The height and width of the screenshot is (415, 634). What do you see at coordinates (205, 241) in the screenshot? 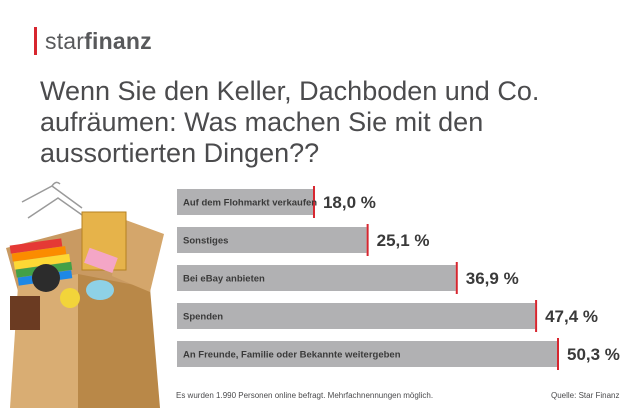
I see `bar-label-1: Sonstiges` at bounding box center [205, 241].